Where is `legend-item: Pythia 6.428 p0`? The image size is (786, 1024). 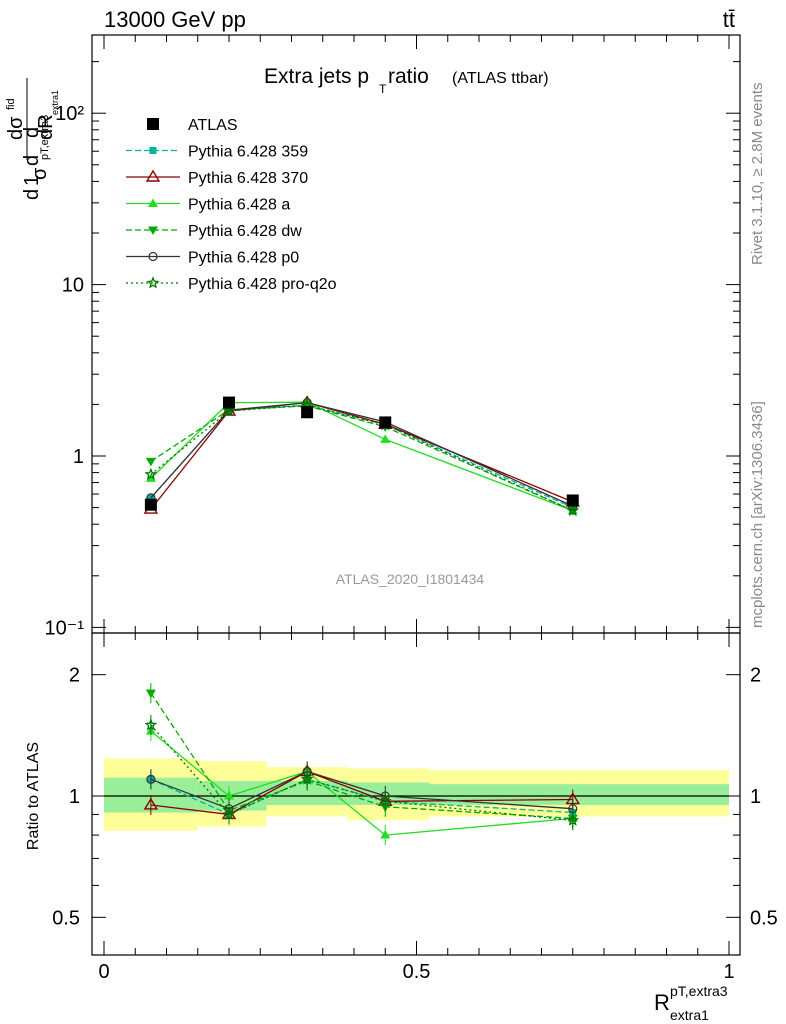
legend-item: Pythia 6.428 p0 is located at coordinates (212, 258).